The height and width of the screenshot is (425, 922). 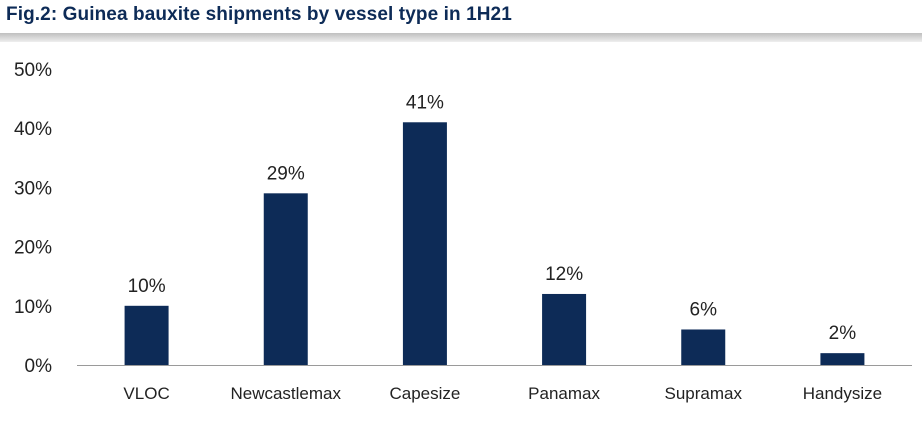 What do you see at coordinates (564, 329) in the screenshot?
I see `bar-panamax` at bounding box center [564, 329].